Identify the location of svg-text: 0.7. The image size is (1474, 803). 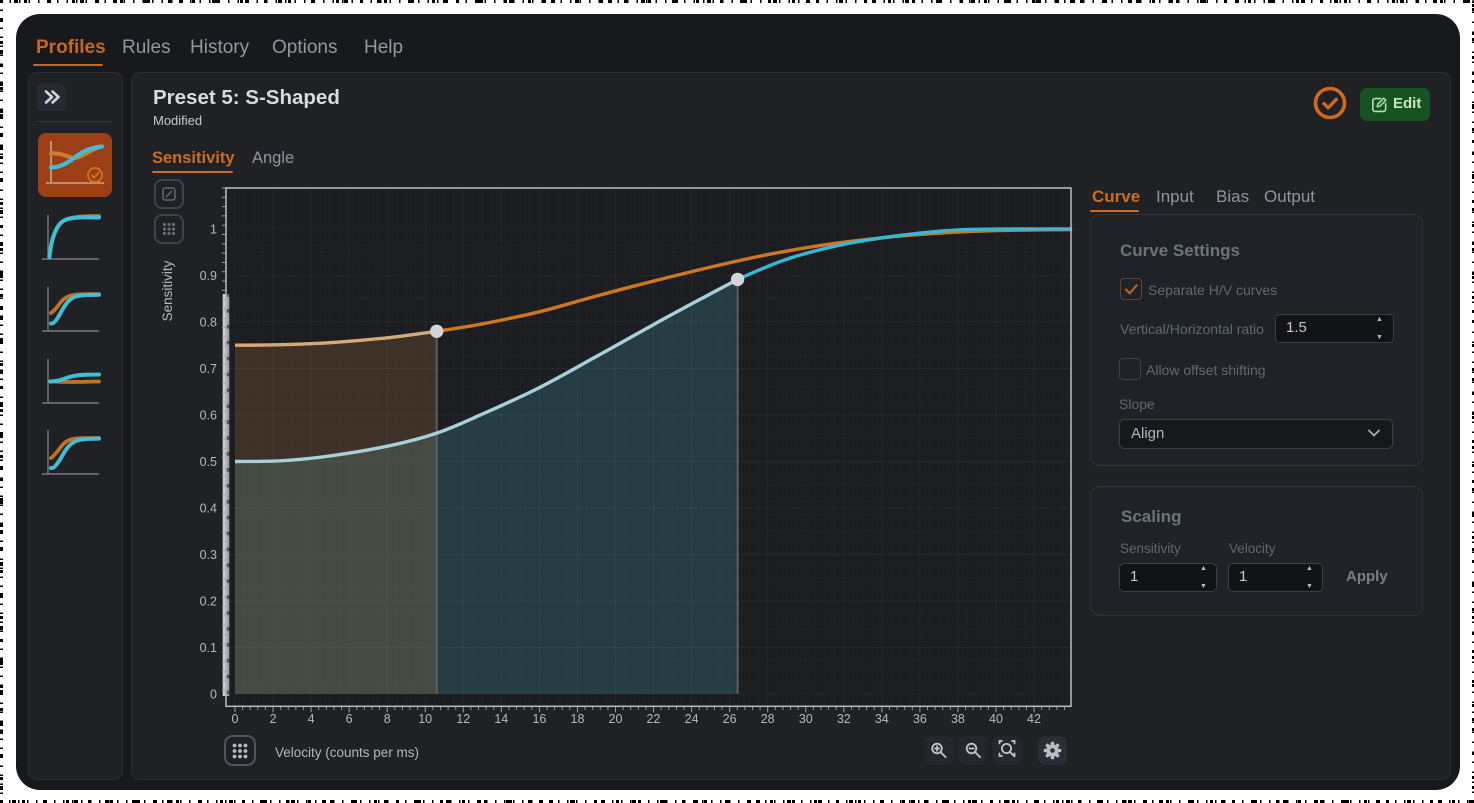
(208, 369).